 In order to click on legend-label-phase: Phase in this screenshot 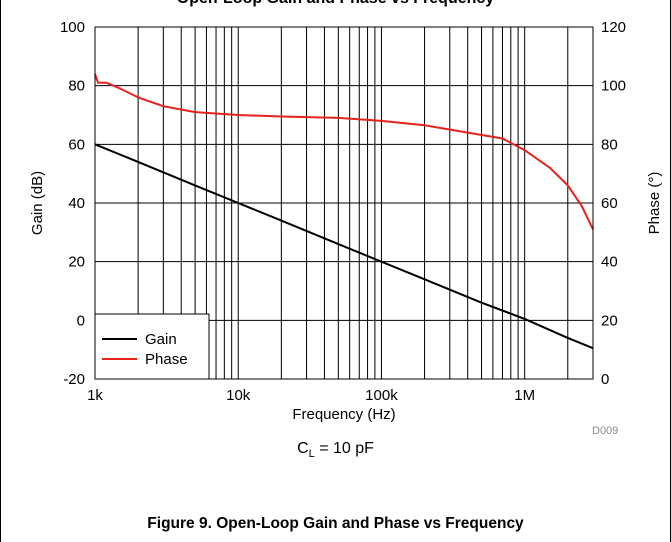, I will do `click(166, 359)`.